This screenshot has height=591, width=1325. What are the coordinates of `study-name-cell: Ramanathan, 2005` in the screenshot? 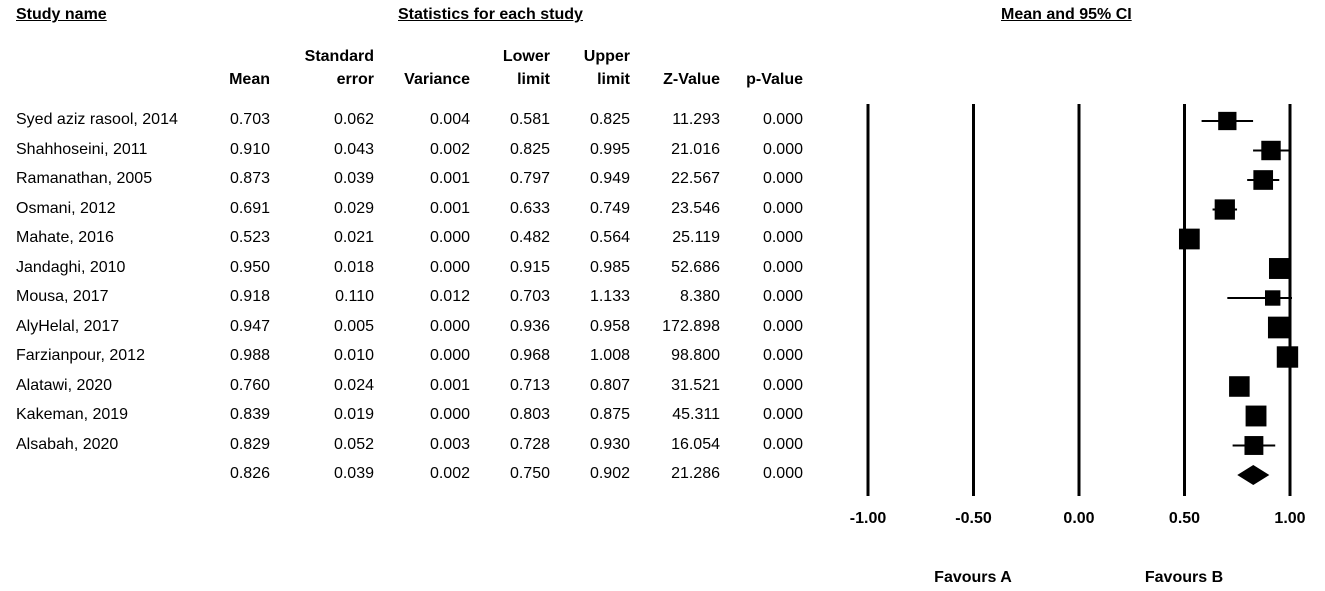 It's located at (84, 178).